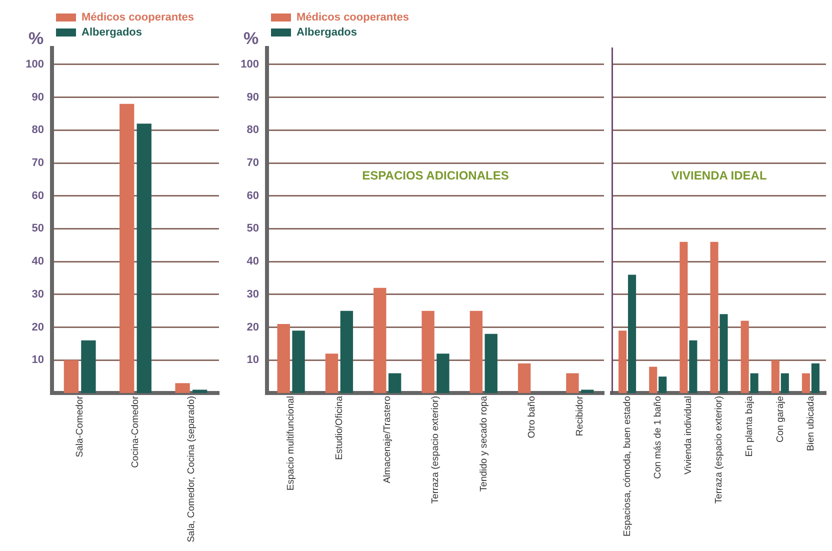 This screenshot has width=832, height=551. Describe the element at coordinates (580, 416) in the screenshot. I see `x-tick-label: Recibidor` at that location.